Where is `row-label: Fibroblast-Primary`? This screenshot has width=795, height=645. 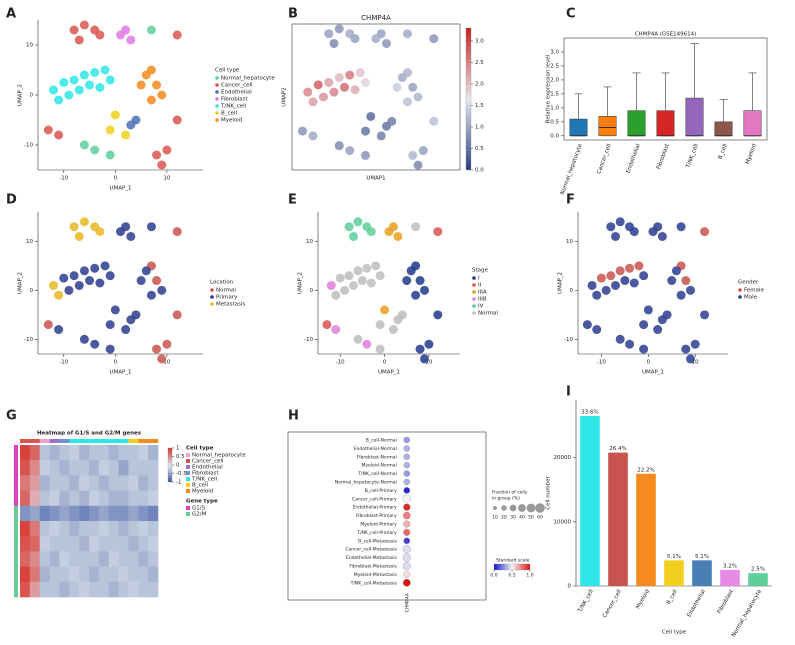
row-label: Fibroblast-Primary is located at coordinates (376, 516).